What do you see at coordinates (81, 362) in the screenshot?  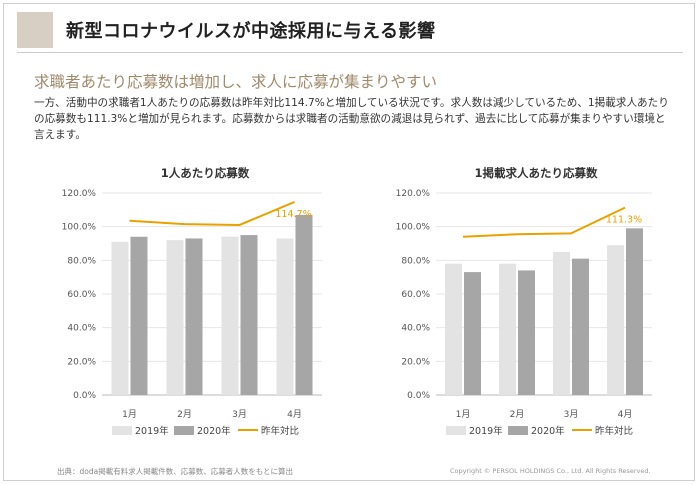 I see `chart-1-ytick-label: 20.0%` at bounding box center [81, 362].